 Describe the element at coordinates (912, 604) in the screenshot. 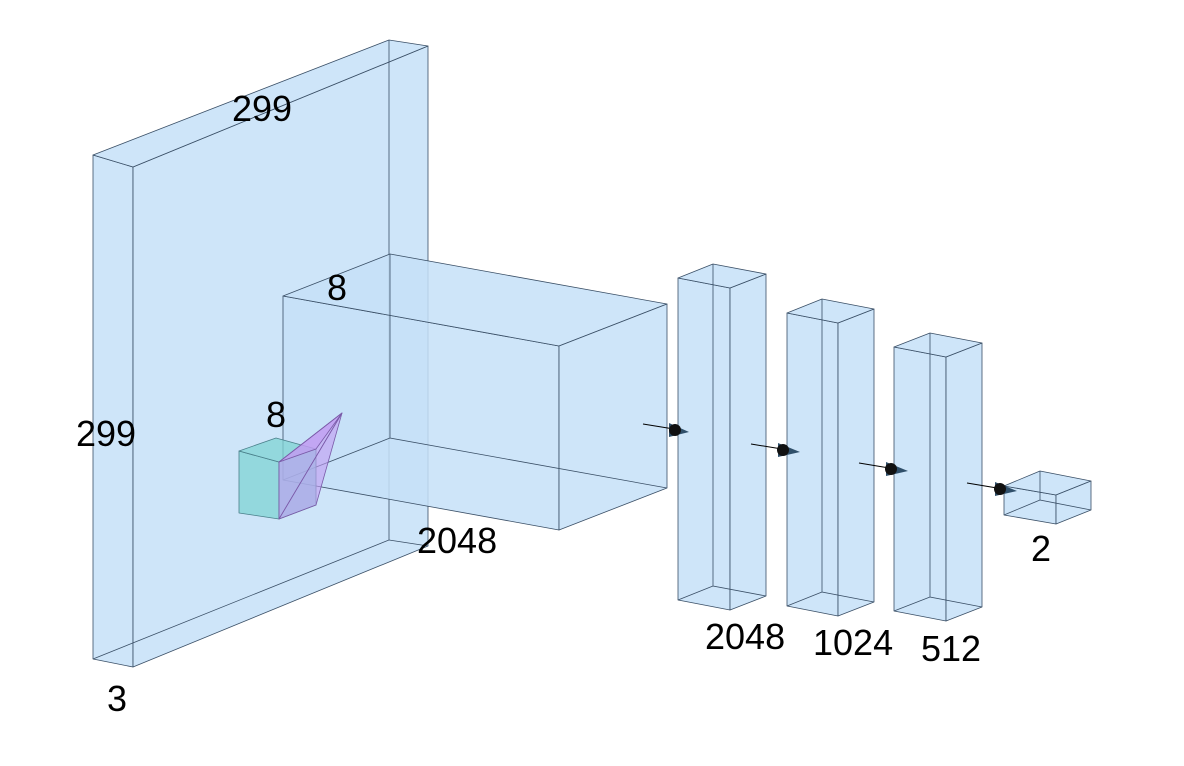

I see `dense-512-hidden-edge-left` at that location.